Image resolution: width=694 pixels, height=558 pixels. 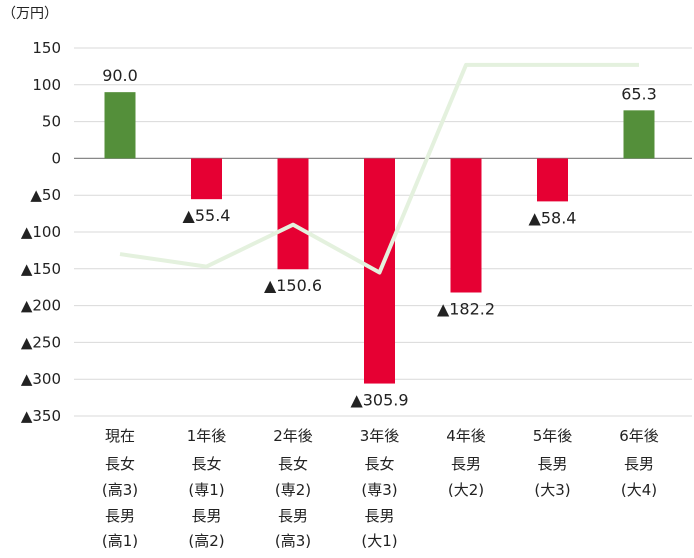 I want to click on y-tick-label: ▲150, so click(x=41, y=269).